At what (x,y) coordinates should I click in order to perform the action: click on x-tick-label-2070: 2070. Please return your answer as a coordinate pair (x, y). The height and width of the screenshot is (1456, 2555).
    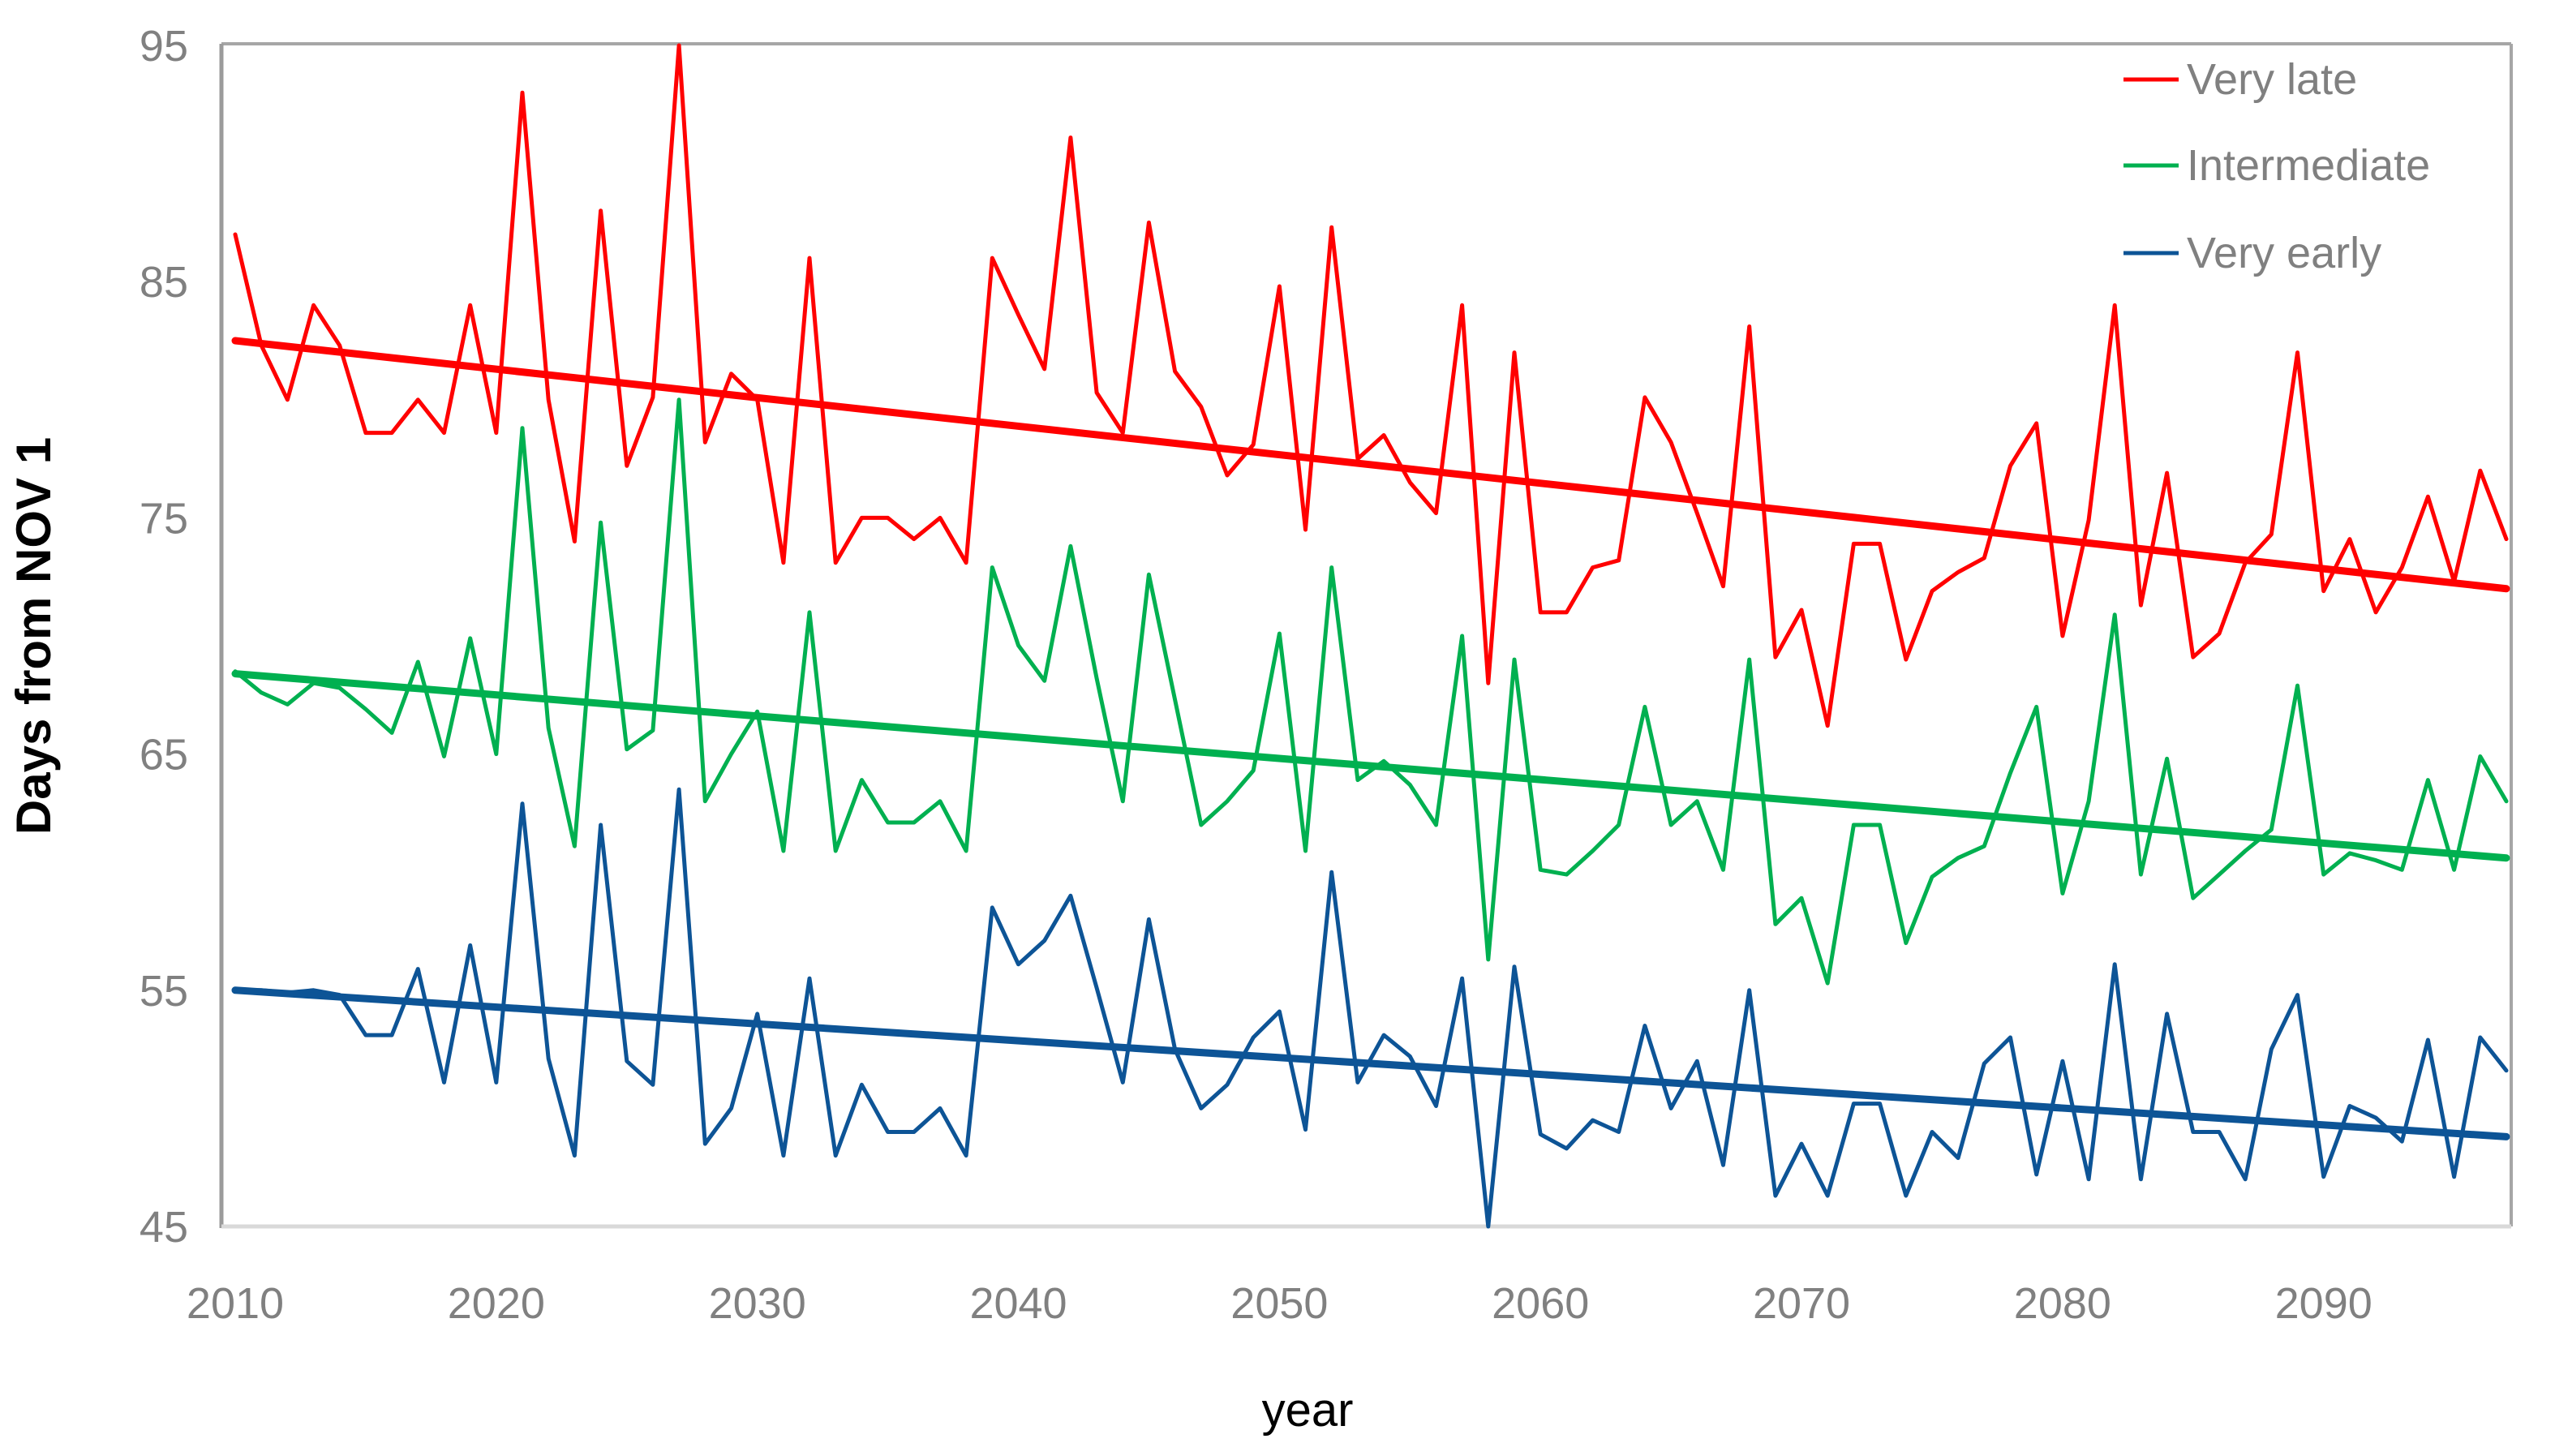
    Looking at the image, I should click on (1801, 1303).